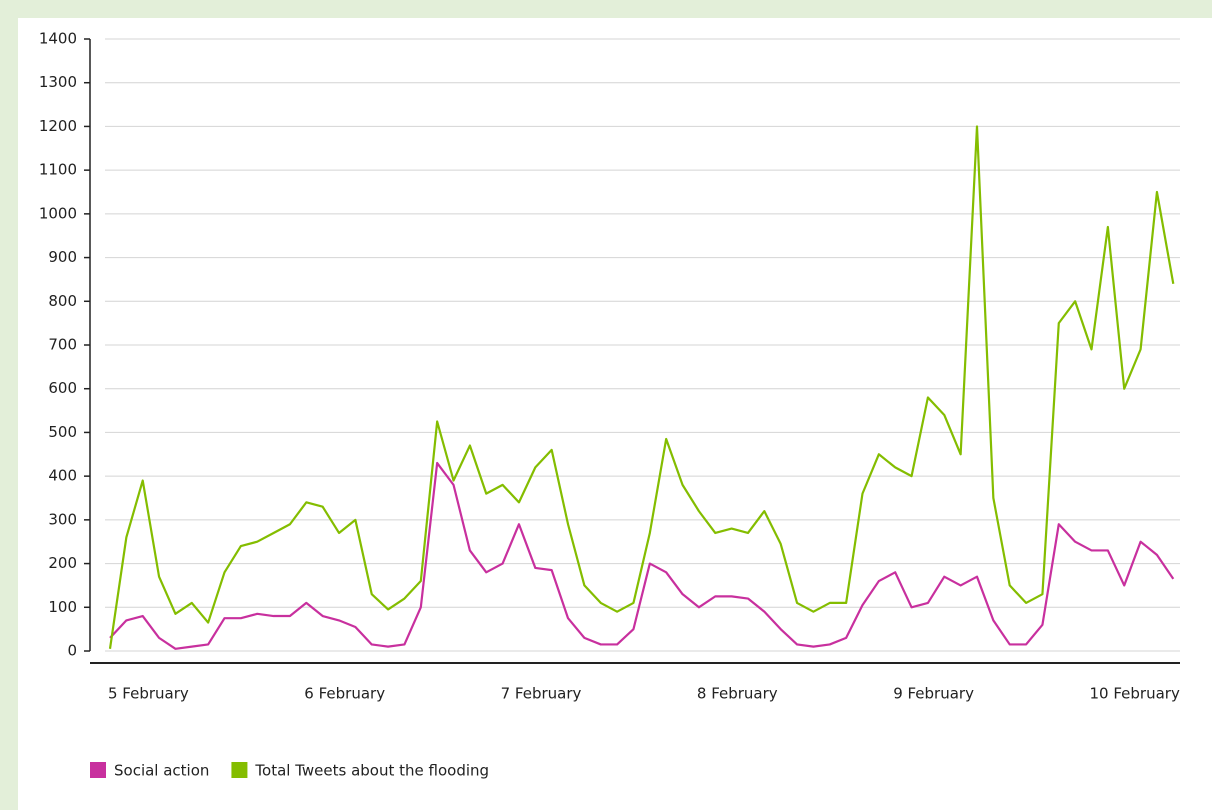 This screenshot has width=1212, height=810. I want to click on y-tick-label: 500, so click(62, 432).